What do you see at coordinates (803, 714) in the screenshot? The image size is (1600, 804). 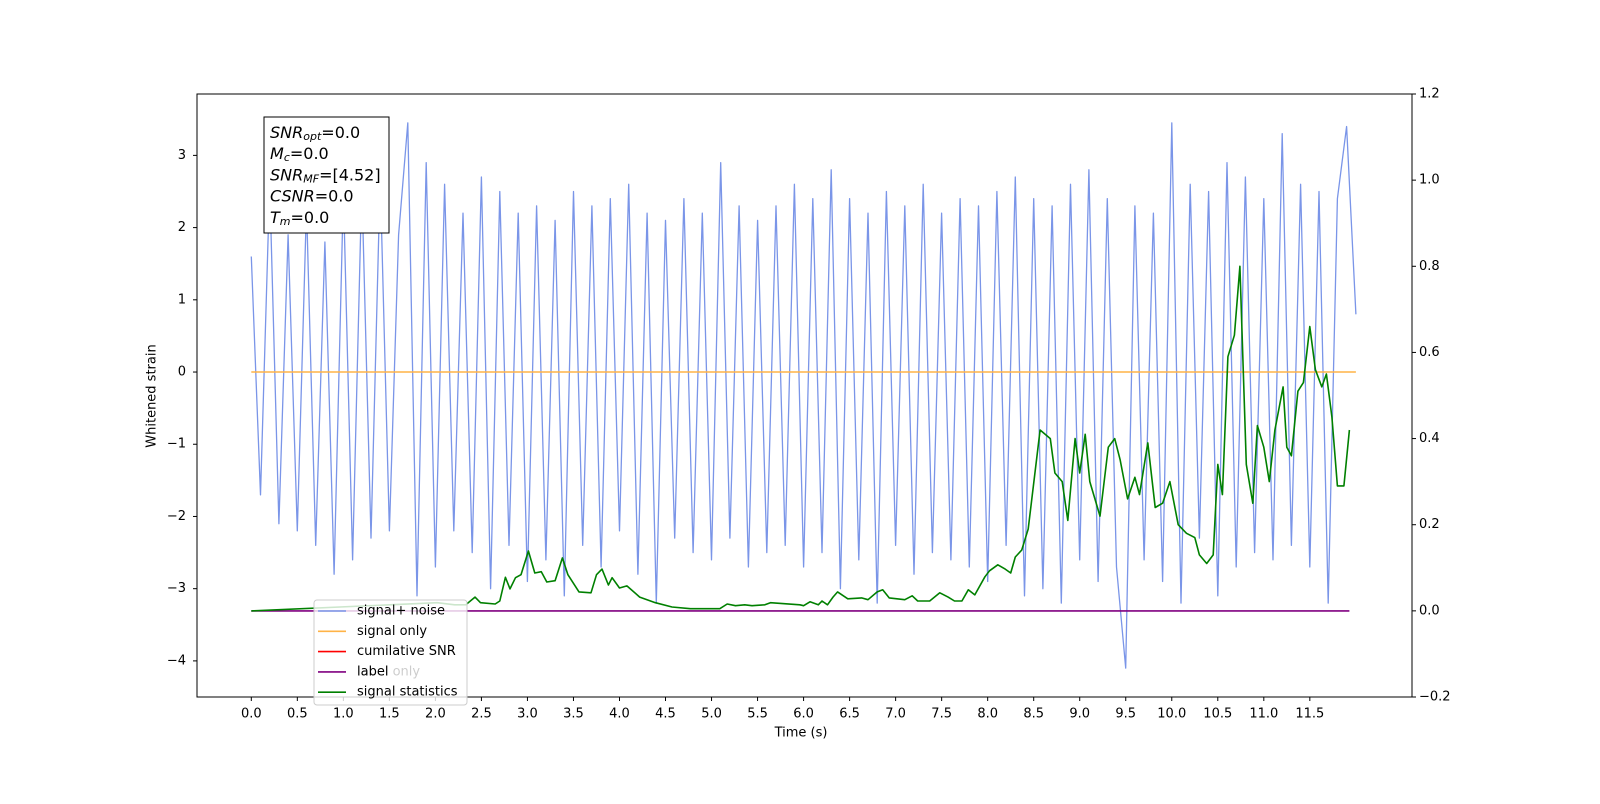 I see `x-tick-label: 6.0` at bounding box center [803, 714].